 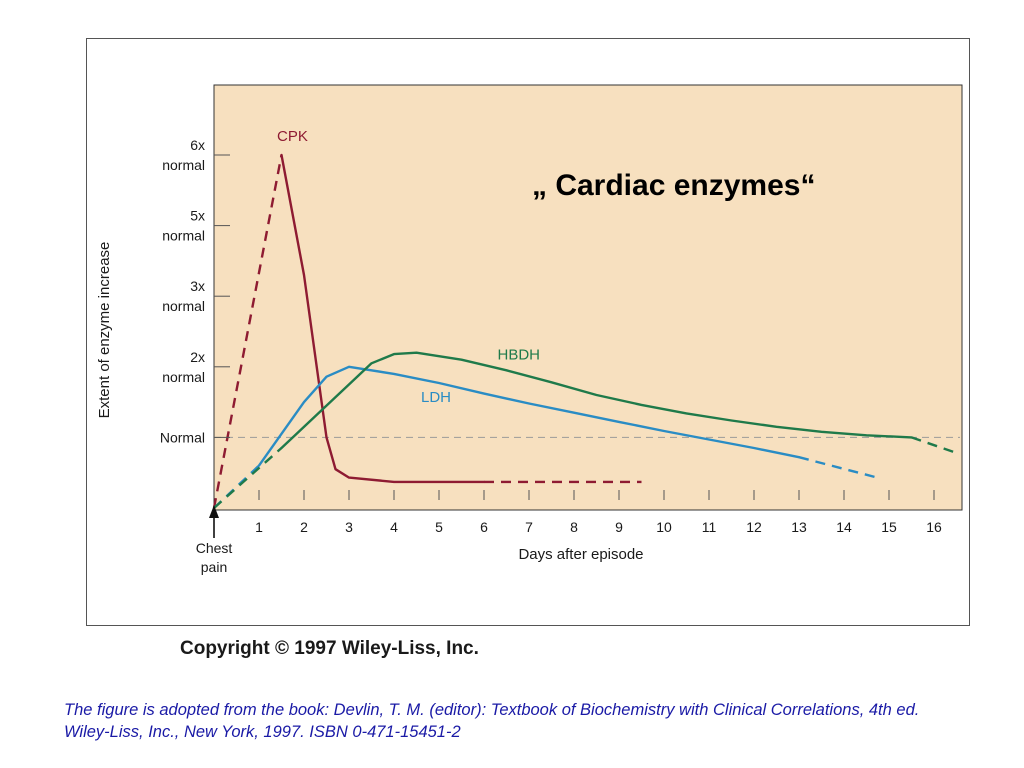 I want to click on y-tick-label-3: 3x normal, so click(x=183, y=296).